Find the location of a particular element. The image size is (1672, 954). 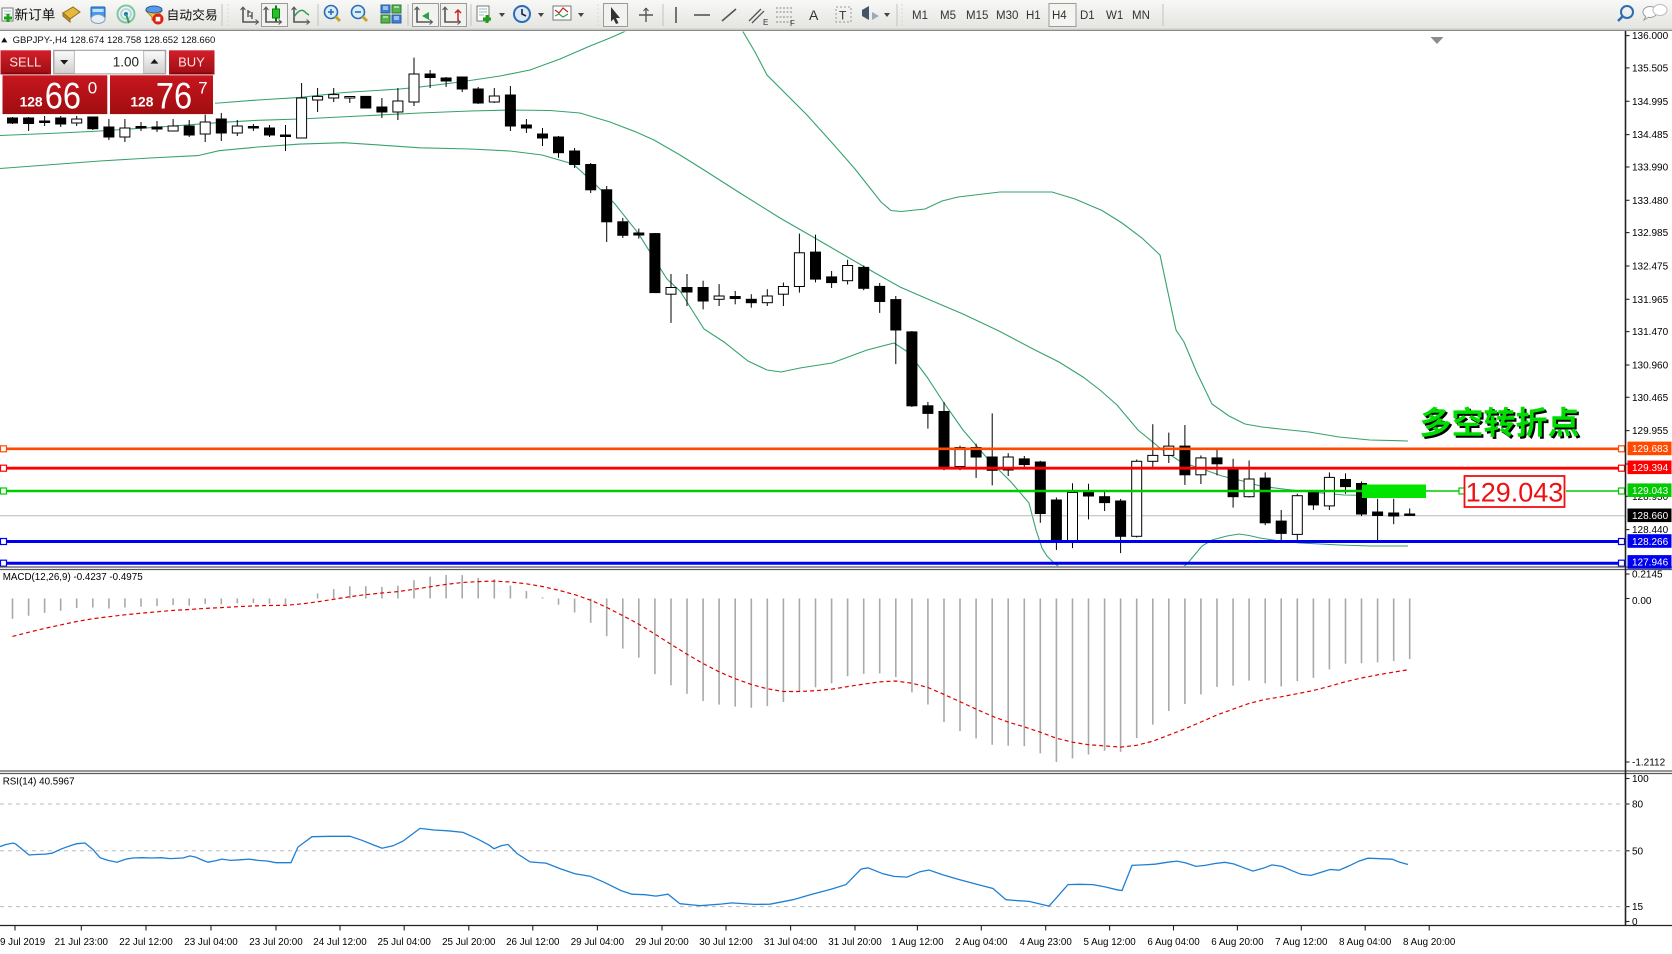

svg-text: 129.955 is located at coordinates (1650, 431).